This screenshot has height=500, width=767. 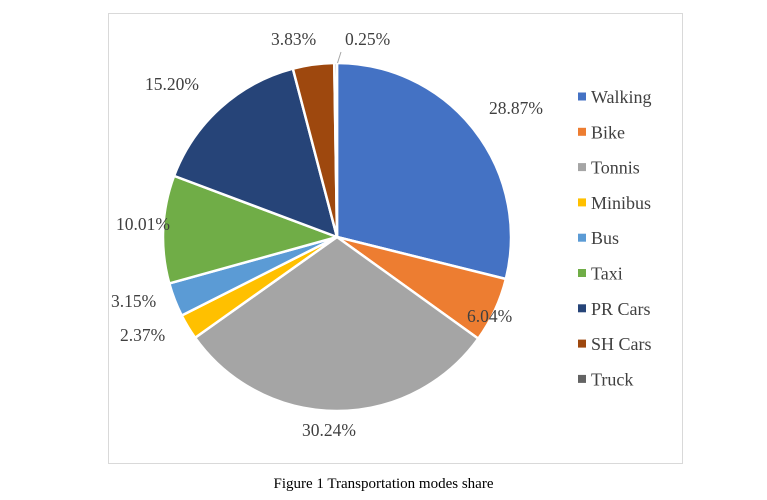 I want to click on data-label-minibus: 2.37%, so click(x=142, y=335).